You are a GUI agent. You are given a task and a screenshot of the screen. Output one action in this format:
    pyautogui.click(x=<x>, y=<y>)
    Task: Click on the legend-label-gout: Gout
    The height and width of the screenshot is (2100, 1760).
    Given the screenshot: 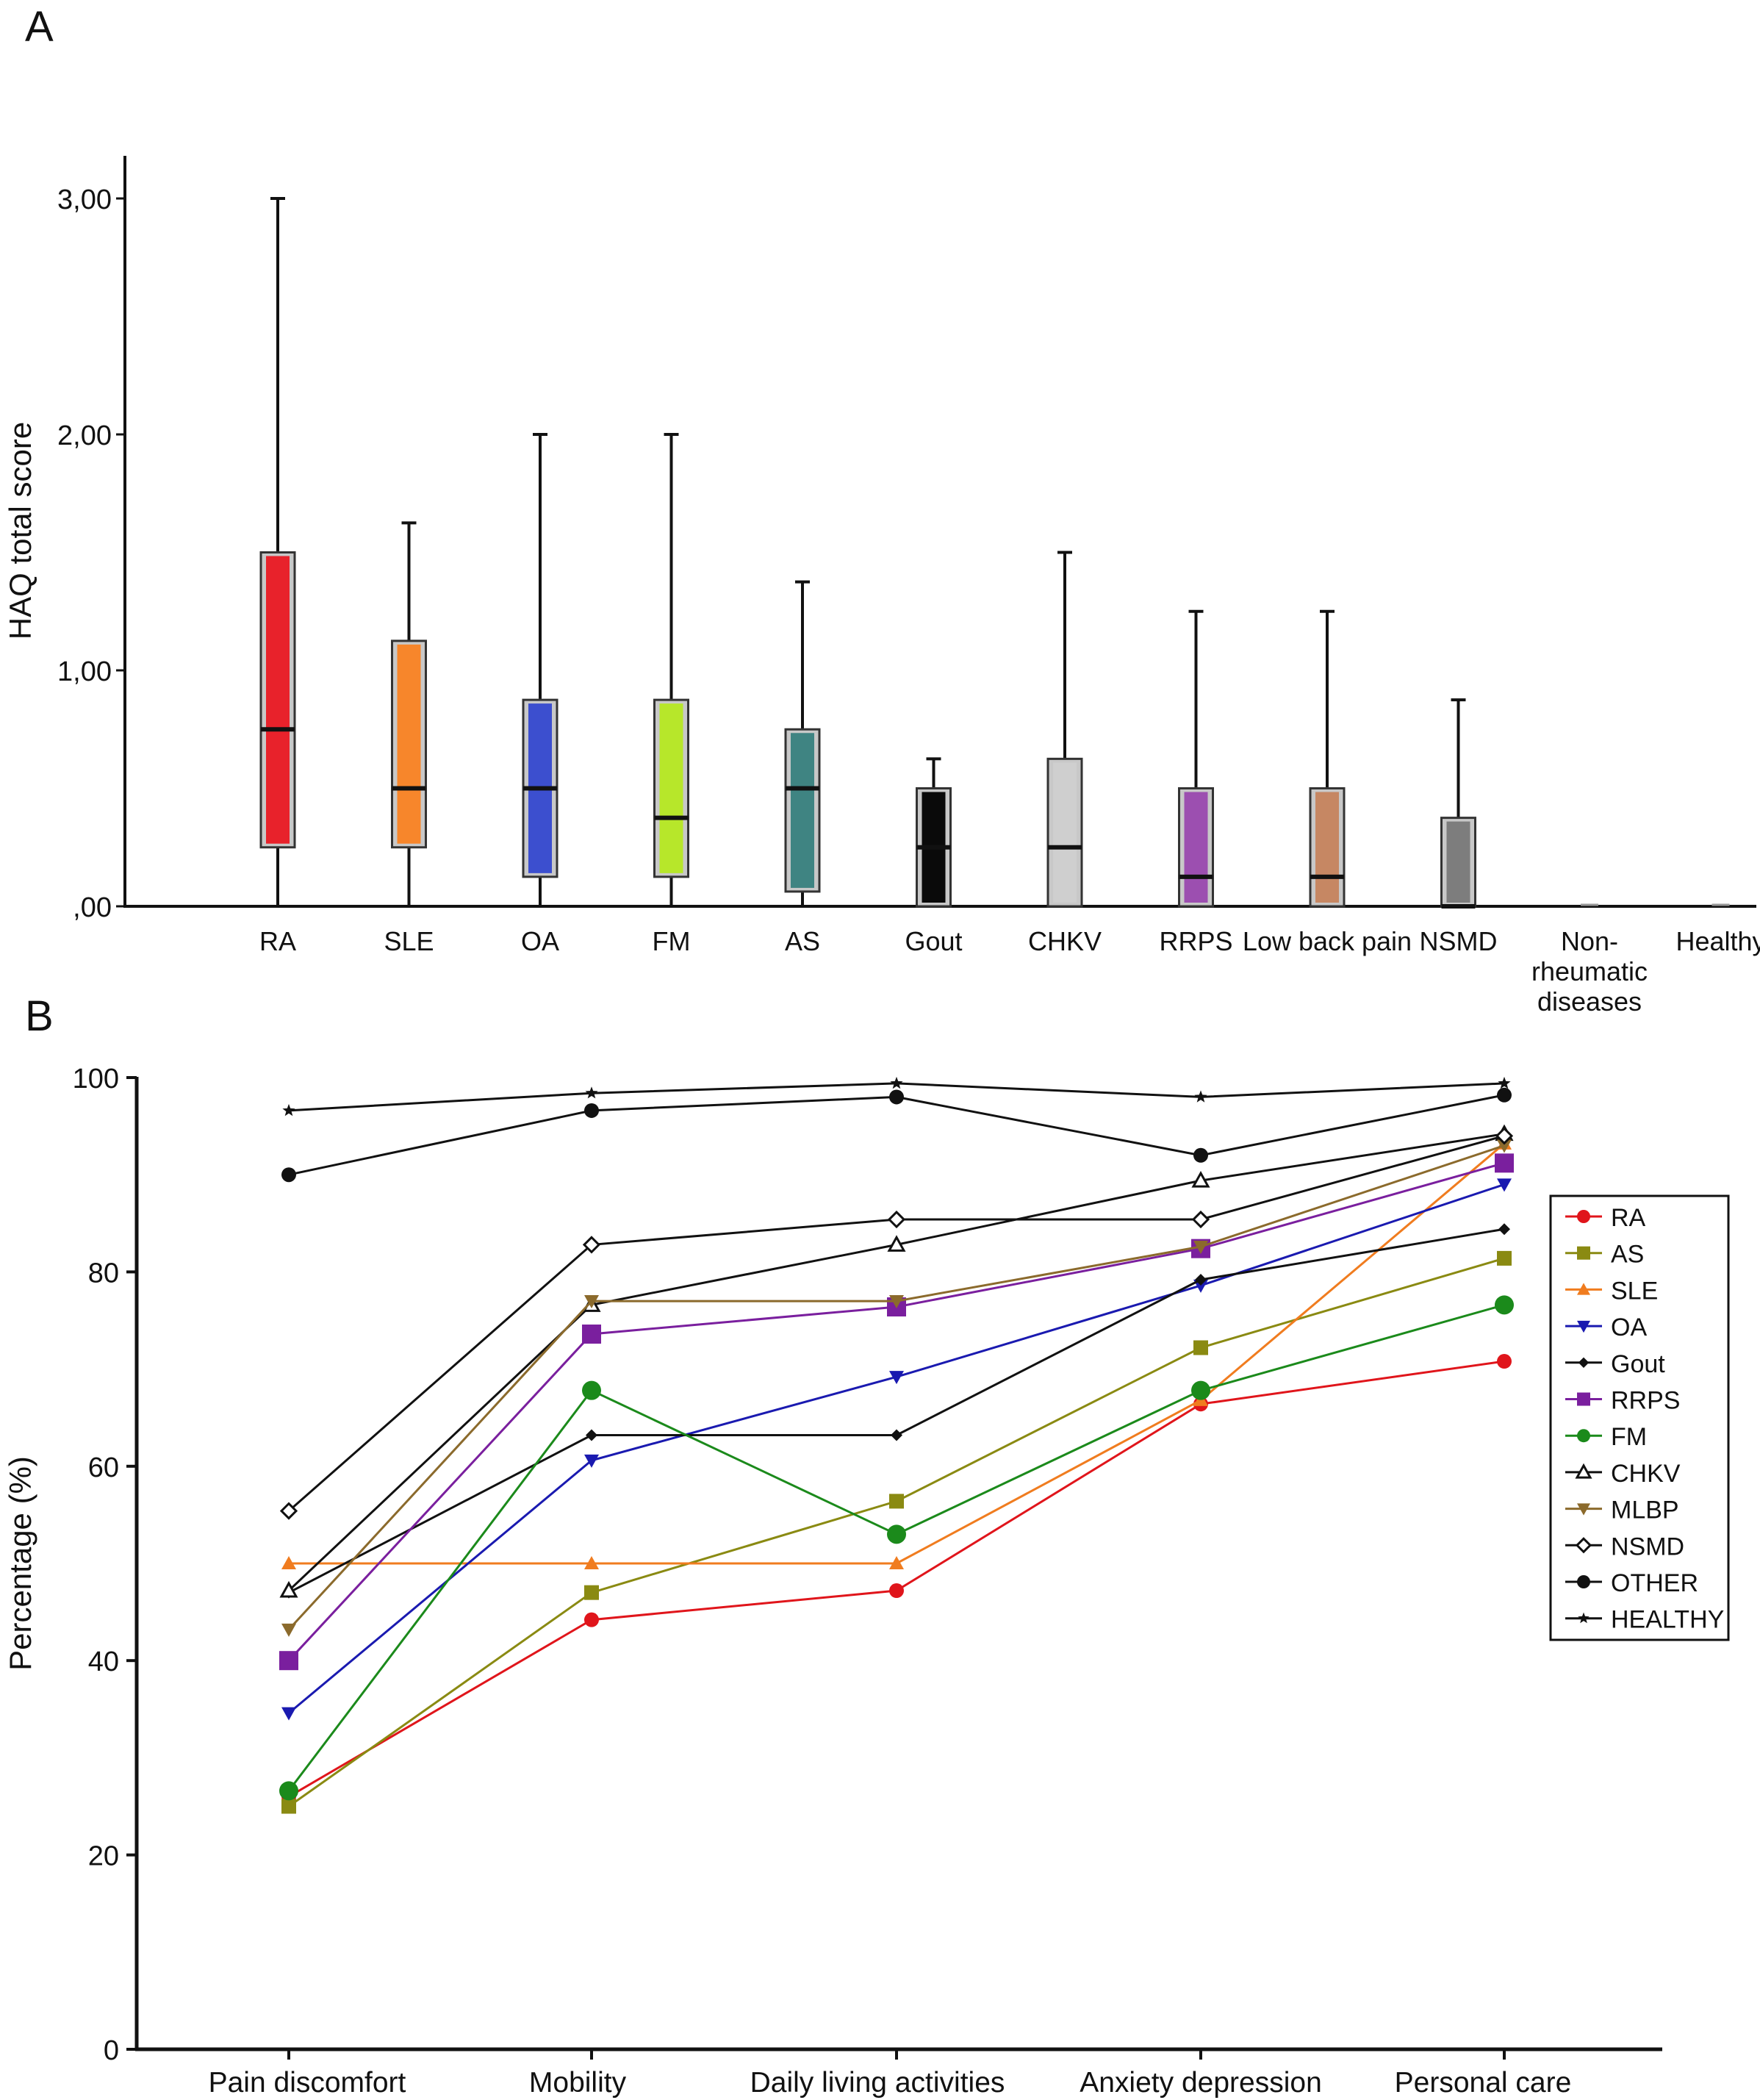 What is the action you would take?
    pyautogui.click(x=1638, y=1364)
    